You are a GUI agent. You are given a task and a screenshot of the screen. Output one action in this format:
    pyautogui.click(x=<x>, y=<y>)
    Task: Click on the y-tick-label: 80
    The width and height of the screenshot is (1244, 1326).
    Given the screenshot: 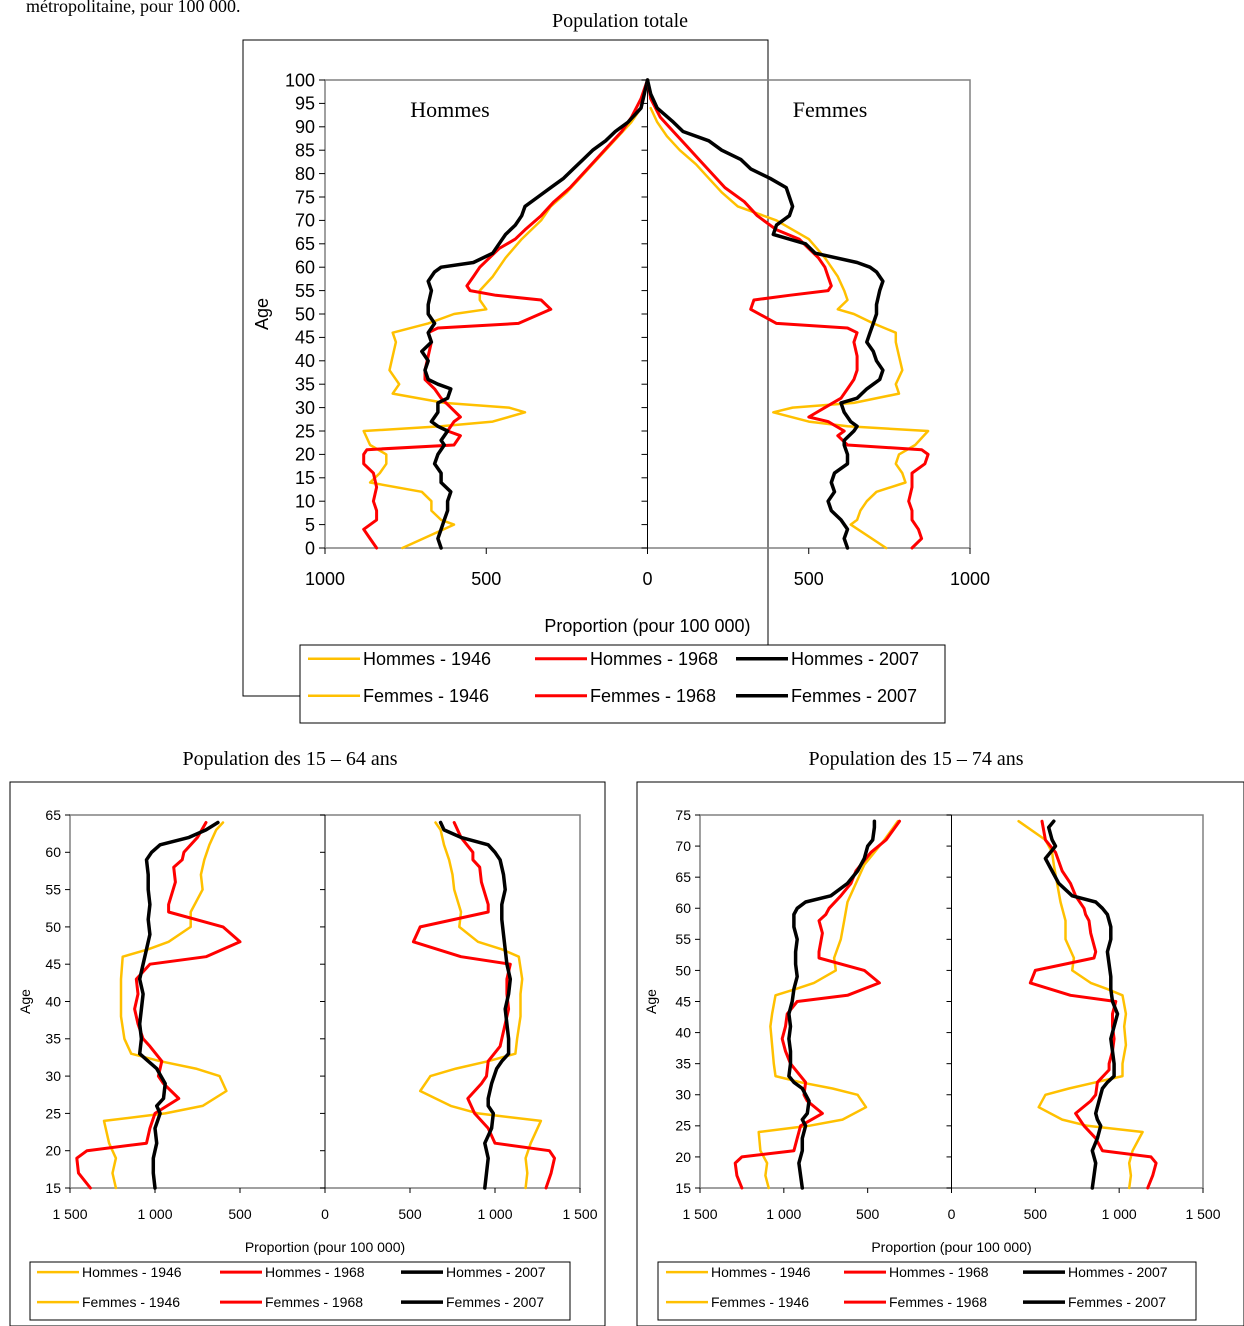 What is the action you would take?
    pyautogui.click(x=305, y=174)
    